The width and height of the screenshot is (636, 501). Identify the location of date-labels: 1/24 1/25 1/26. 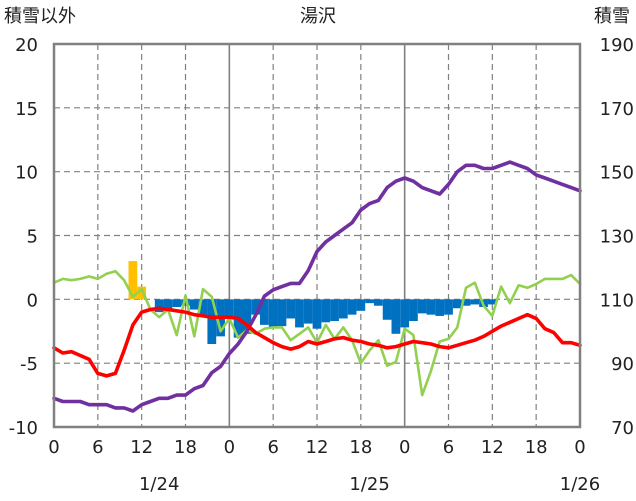
(369, 484).